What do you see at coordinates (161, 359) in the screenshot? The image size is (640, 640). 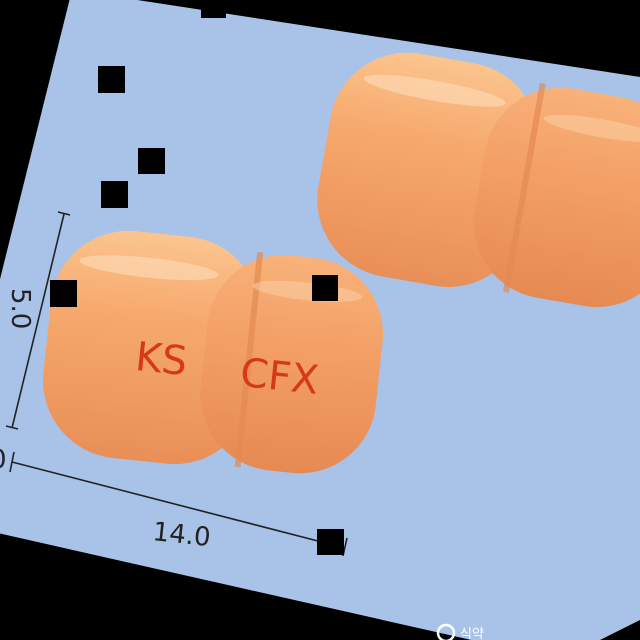 I see `imprint-left: KS` at bounding box center [161, 359].